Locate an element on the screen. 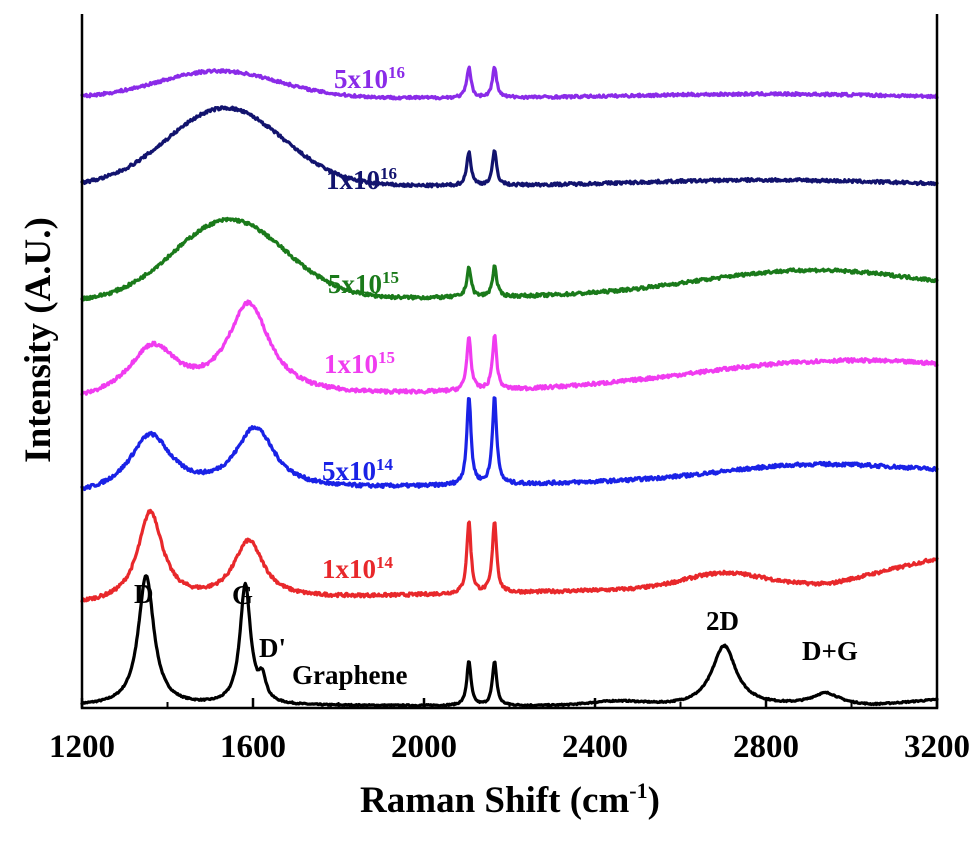  series-label-3: 1x10¹⁵ is located at coordinates (359, 363).